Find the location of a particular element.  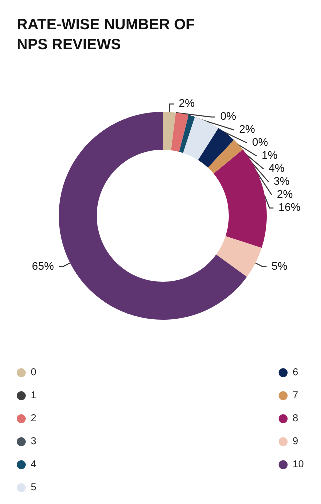

data-label: 1% is located at coordinates (270, 156).